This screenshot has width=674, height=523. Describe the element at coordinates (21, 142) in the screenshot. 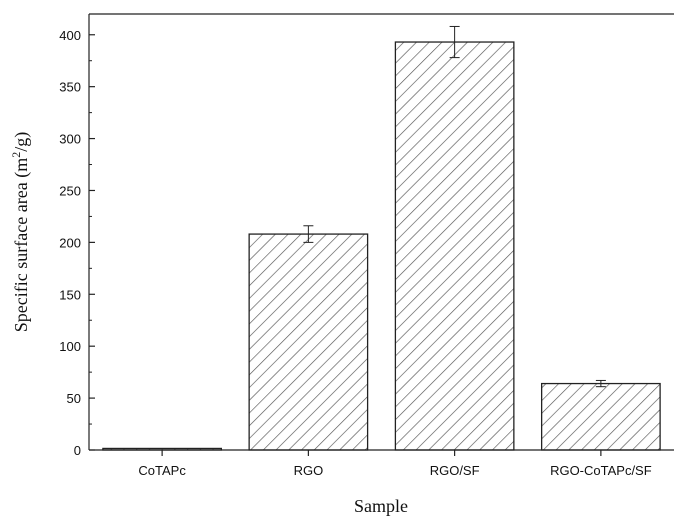

I see `y-axis-title-suffix: /g)` at that location.